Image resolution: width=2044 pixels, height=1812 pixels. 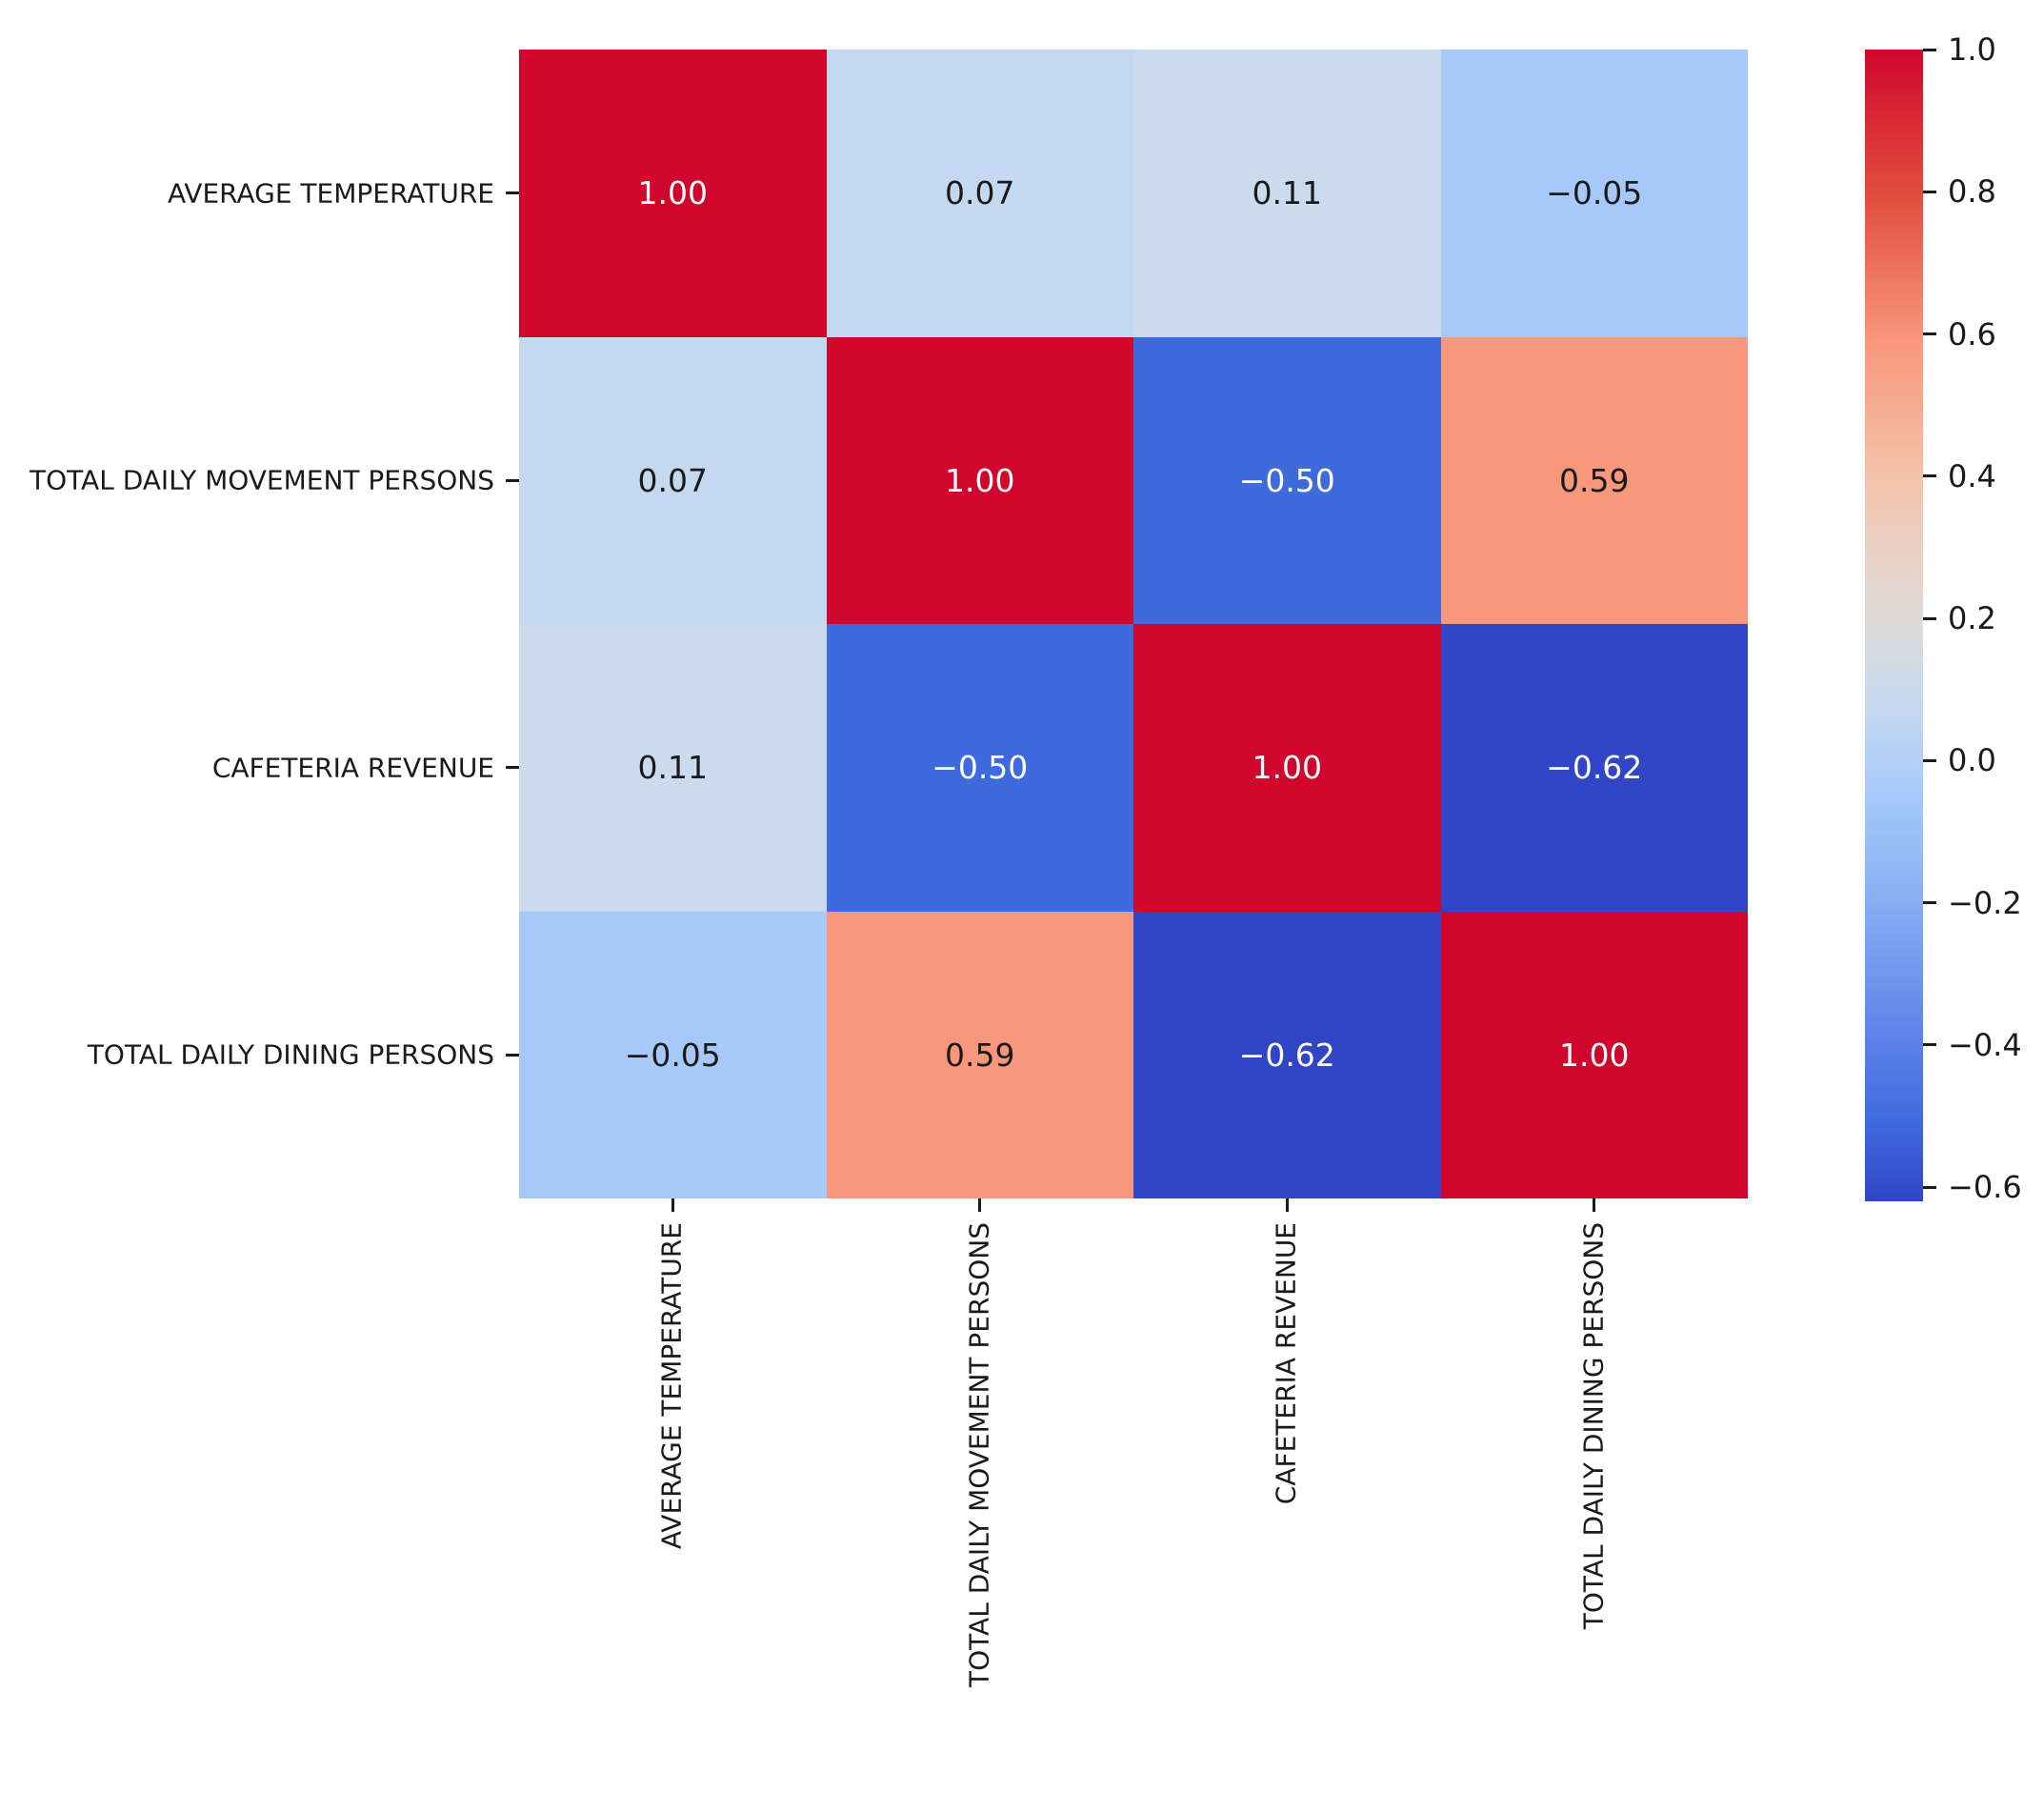 I want to click on y-axis-label: TOTAL DAILY DINING PERSONS, so click(x=290, y=1054).